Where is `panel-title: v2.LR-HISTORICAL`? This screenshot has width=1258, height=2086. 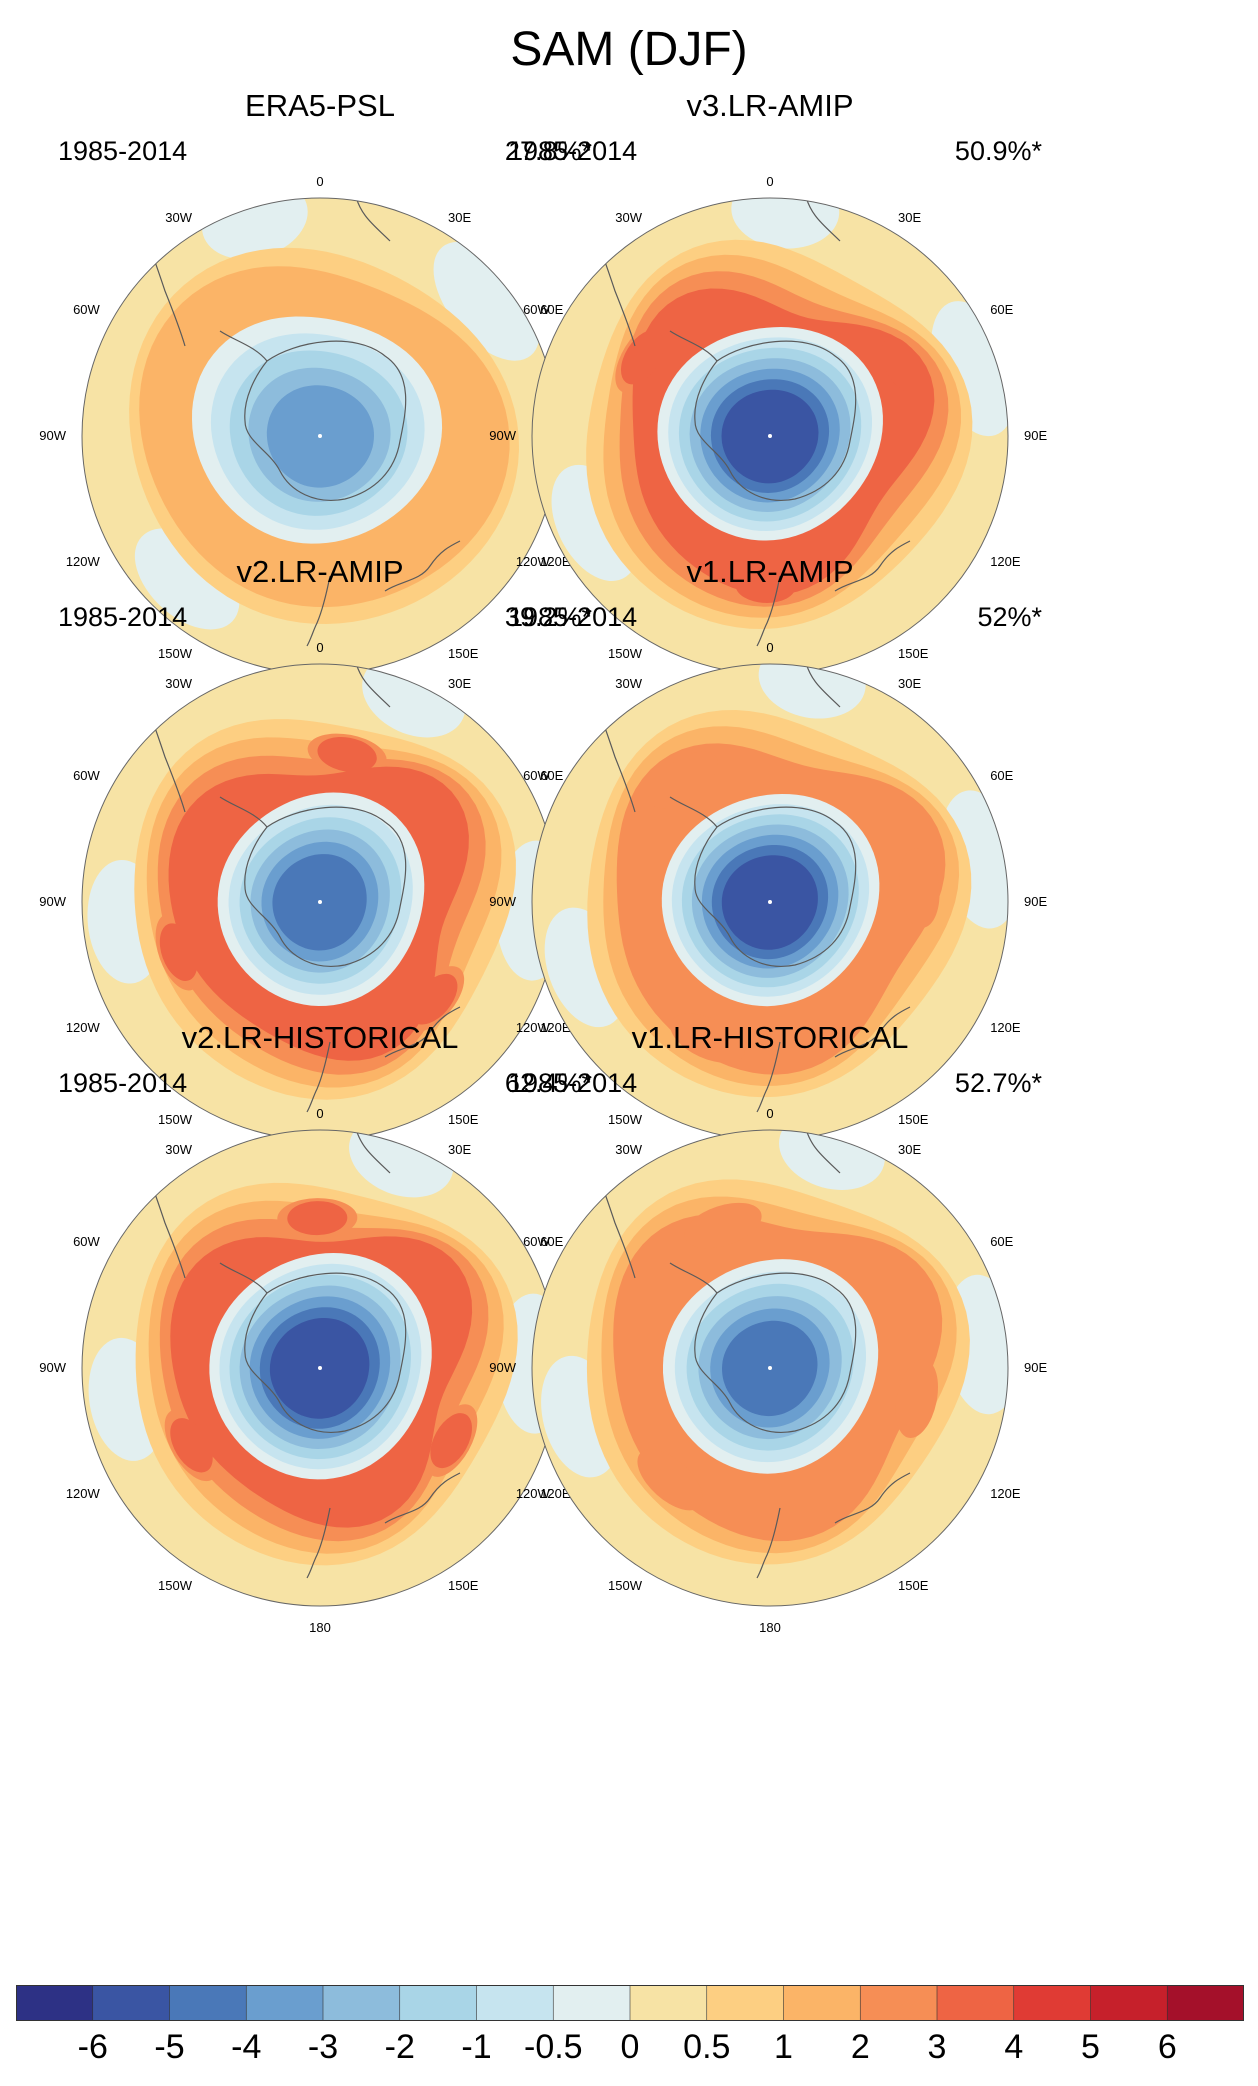 panel-title: v2.LR-HISTORICAL is located at coordinates (320, 1037).